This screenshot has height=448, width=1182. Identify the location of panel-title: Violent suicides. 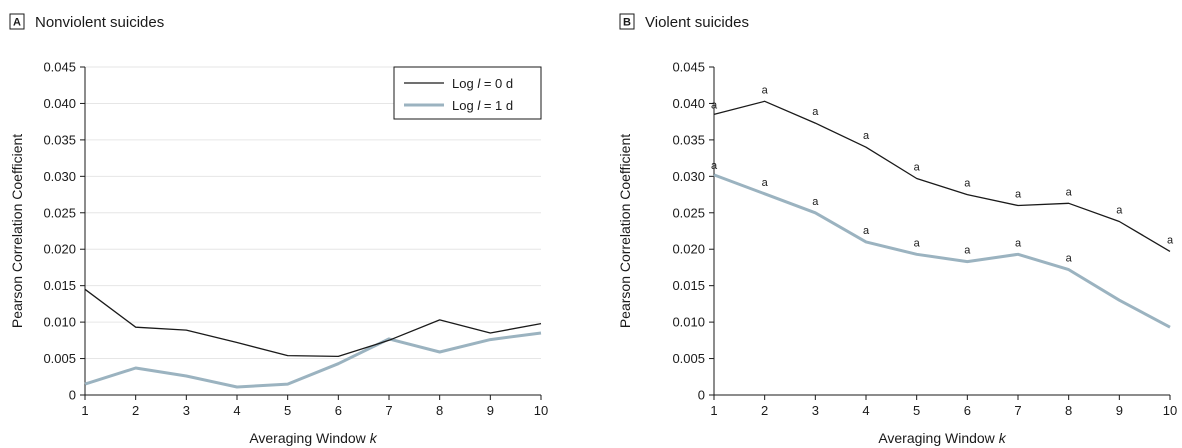
(697, 22).